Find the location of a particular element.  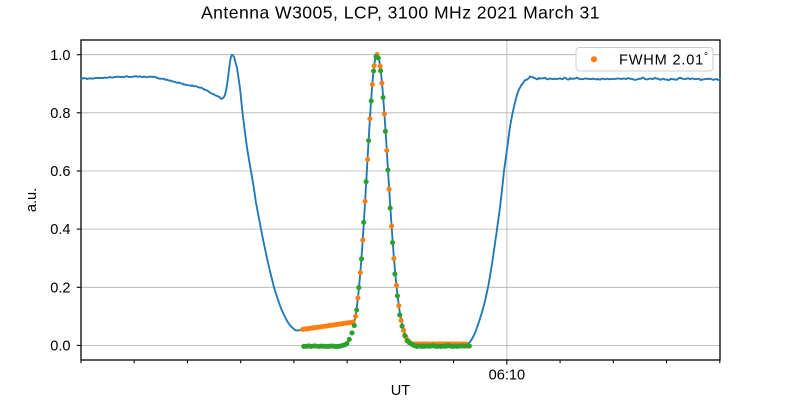

svg-text: FWHM 2.01° is located at coordinates (664, 60).